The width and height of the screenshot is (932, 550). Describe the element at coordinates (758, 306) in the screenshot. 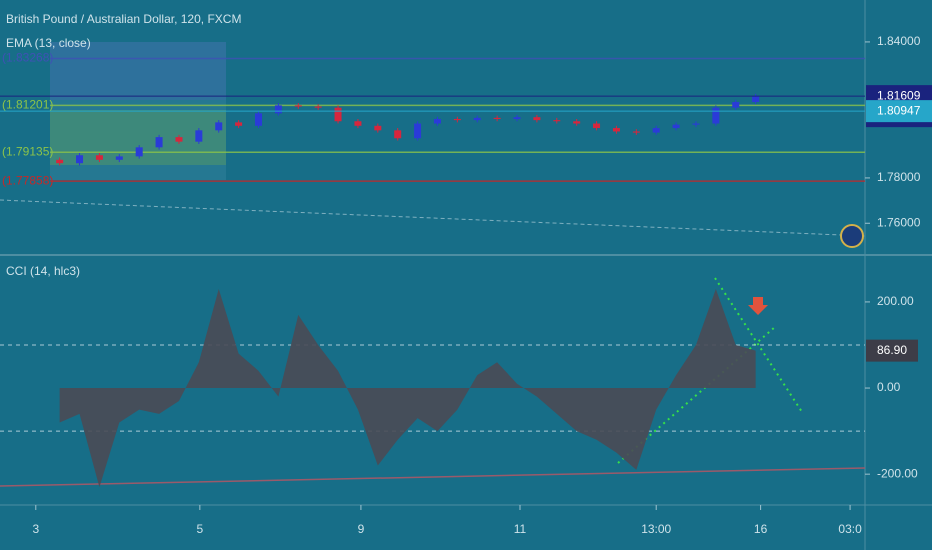

I see `arrow-down` at that location.